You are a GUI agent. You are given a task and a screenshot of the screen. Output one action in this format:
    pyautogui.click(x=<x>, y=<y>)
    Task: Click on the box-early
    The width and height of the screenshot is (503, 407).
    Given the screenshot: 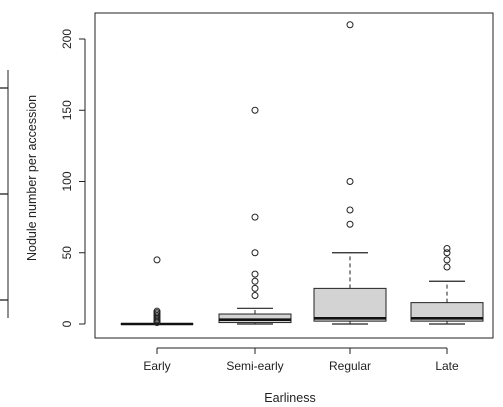 What is the action you would take?
    pyautogui.click(x=157, y=291)
    